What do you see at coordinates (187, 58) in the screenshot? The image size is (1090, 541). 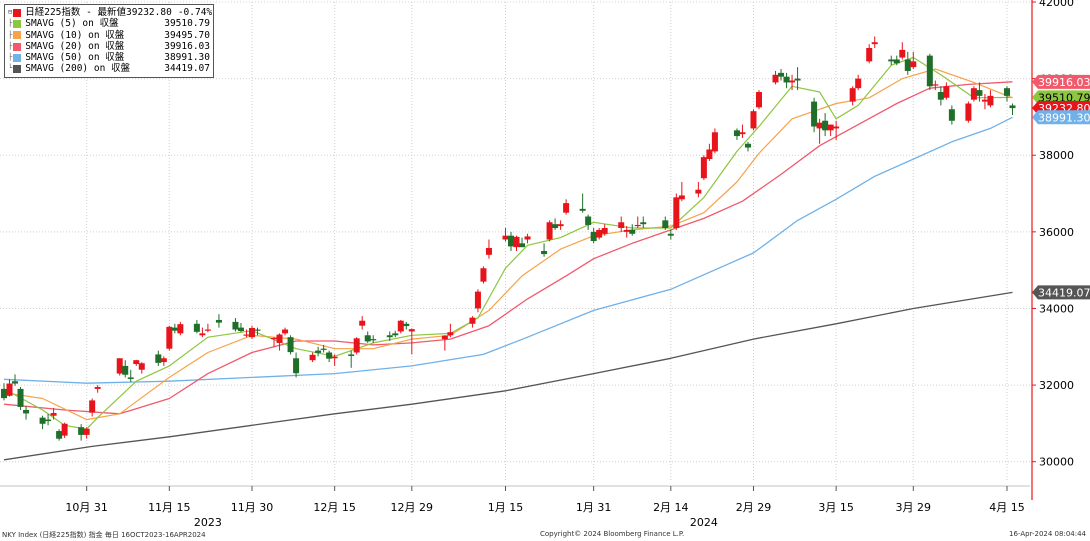 I see `legend-value: 38991.30` at bounding box center [187, 58].